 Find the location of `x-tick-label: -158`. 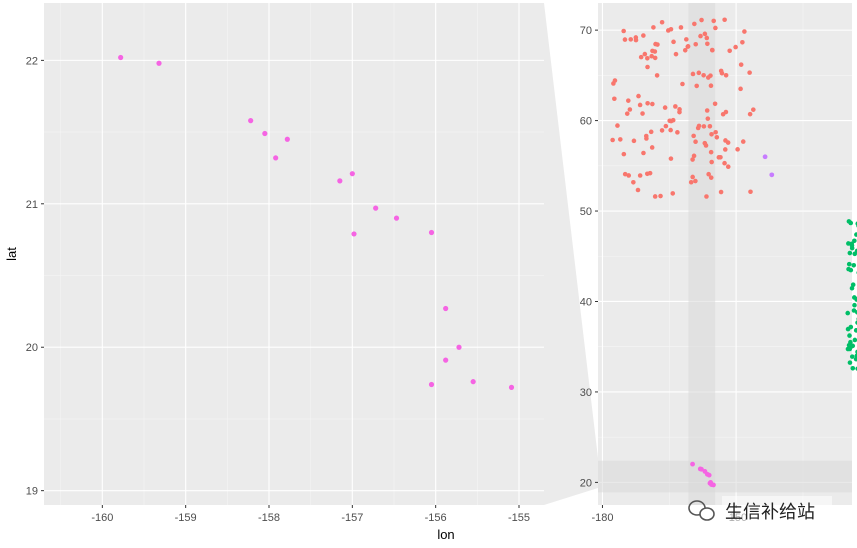

x-tick-label: -158 is located at coordinates (269, 518).